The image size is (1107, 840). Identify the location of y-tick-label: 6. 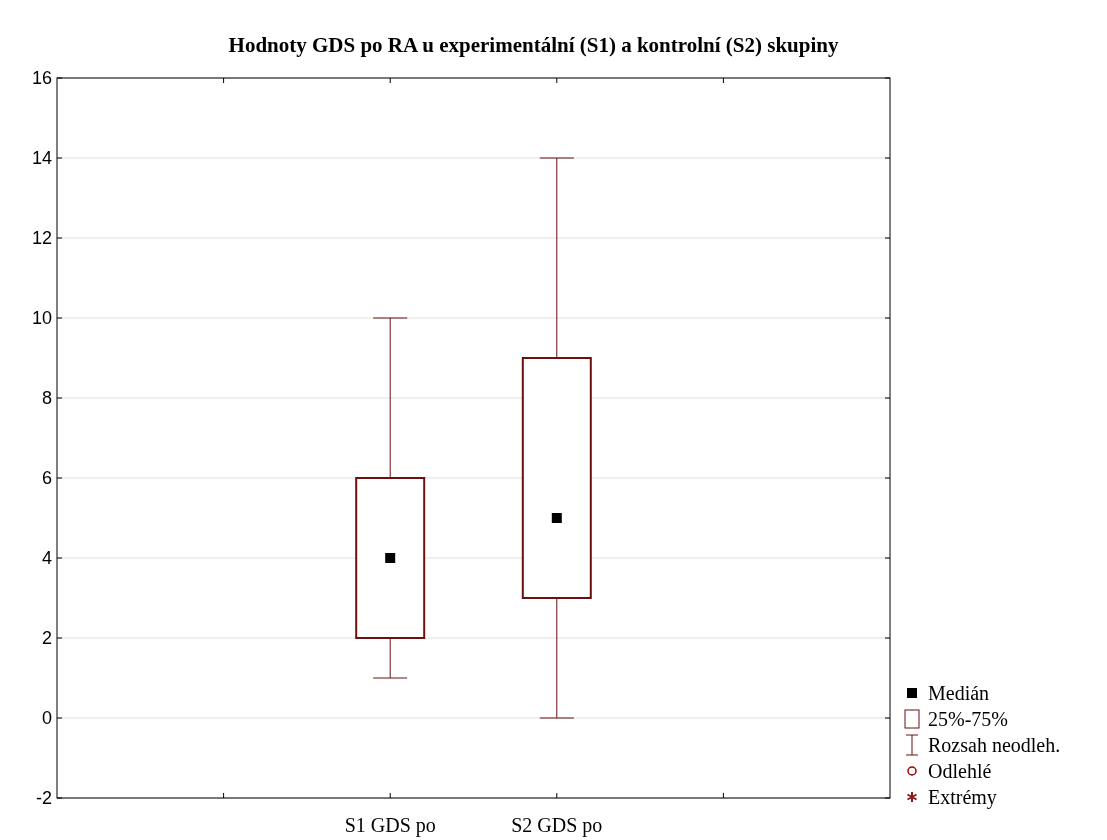
(46, 478).